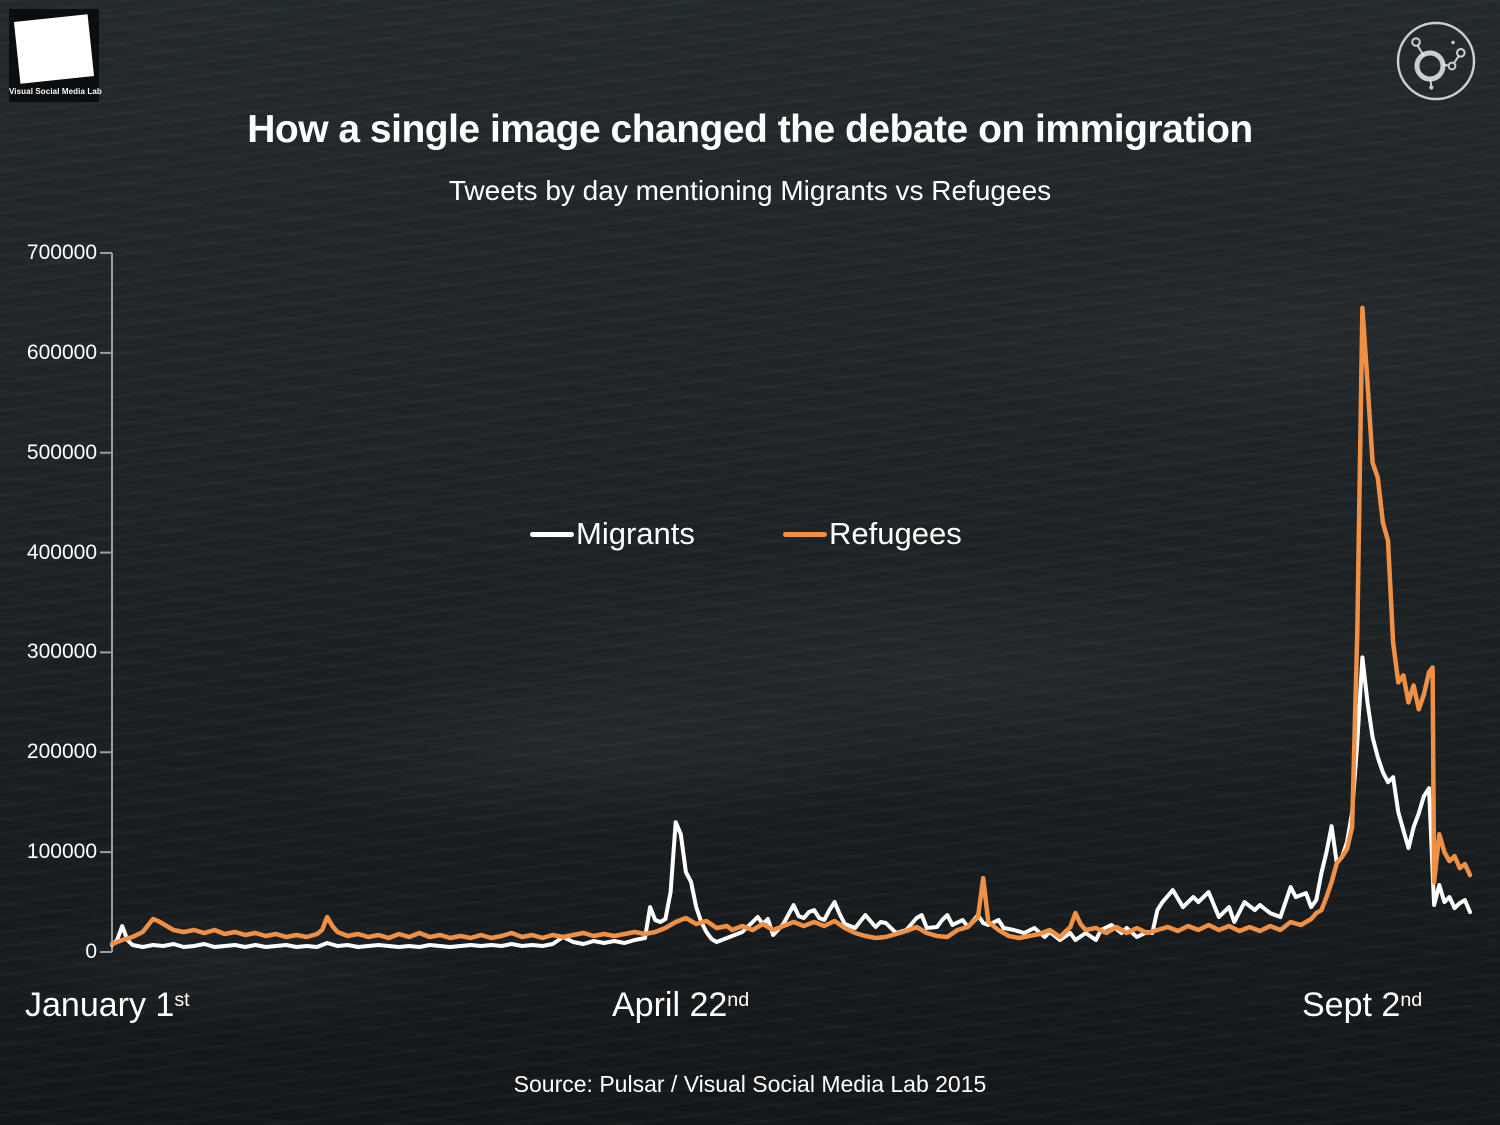  What do you see at coordinates (55, 55) in the screenshot?
I see `vsml-logo: Visual Social Media Lab` at bounding box center [55, 55].